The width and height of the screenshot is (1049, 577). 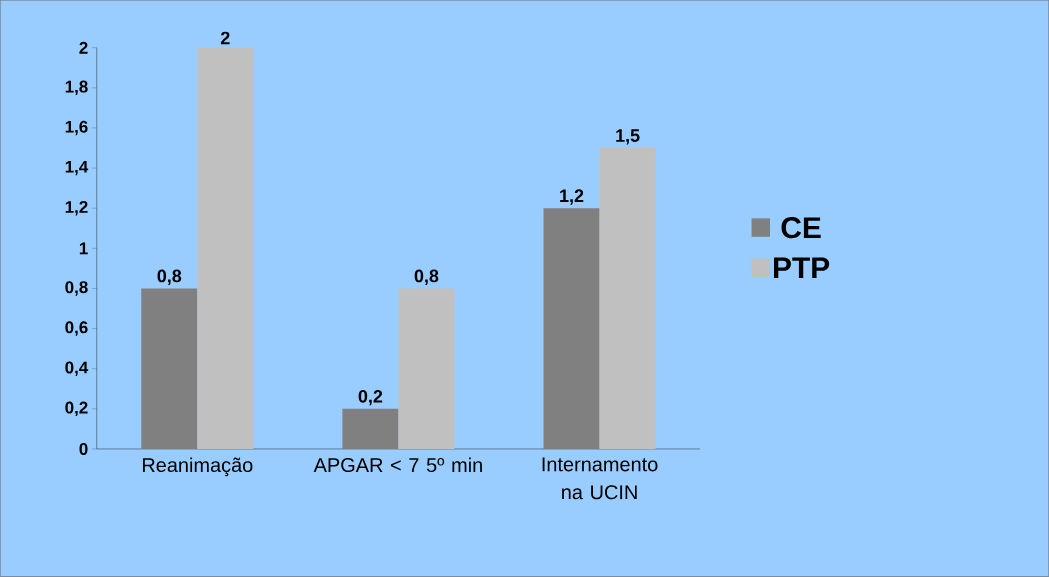 I want to click on data-label: 0,2, so click(x=370, y=398).